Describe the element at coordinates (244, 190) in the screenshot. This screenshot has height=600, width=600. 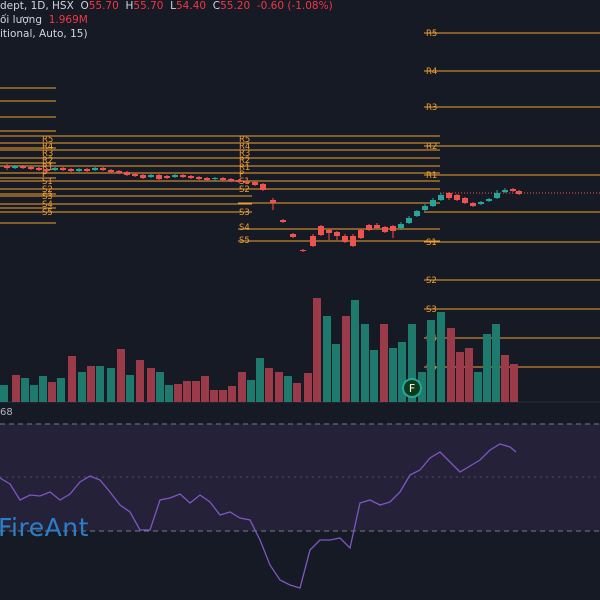
I see `pivot-label-g2: S2` at that location.